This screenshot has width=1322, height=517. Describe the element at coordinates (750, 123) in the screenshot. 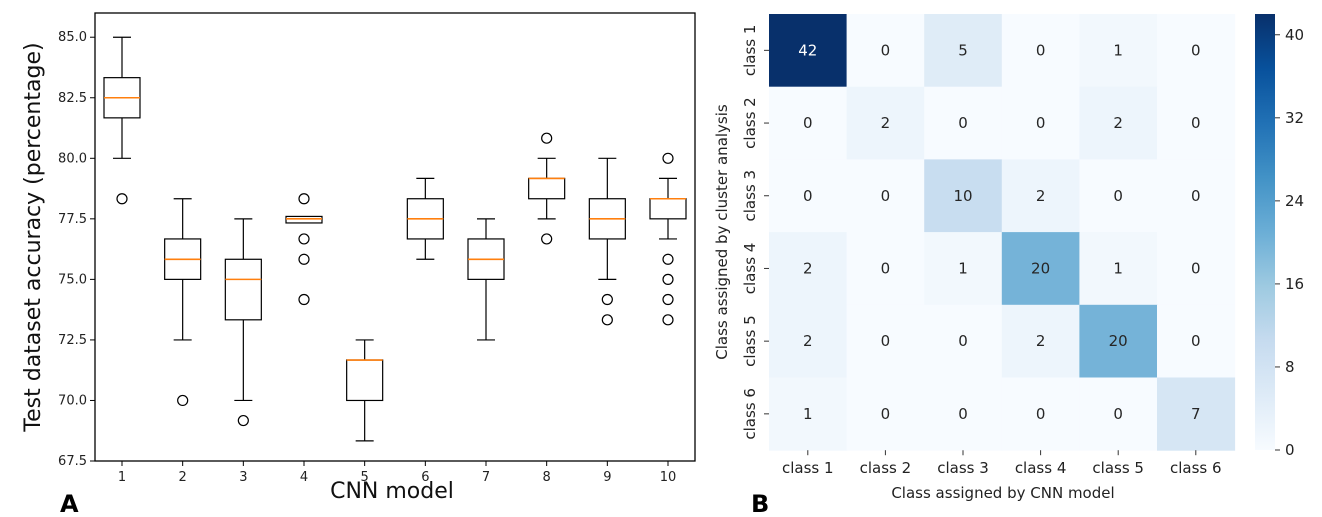

I see `y-tick-label: class 2` at that location.